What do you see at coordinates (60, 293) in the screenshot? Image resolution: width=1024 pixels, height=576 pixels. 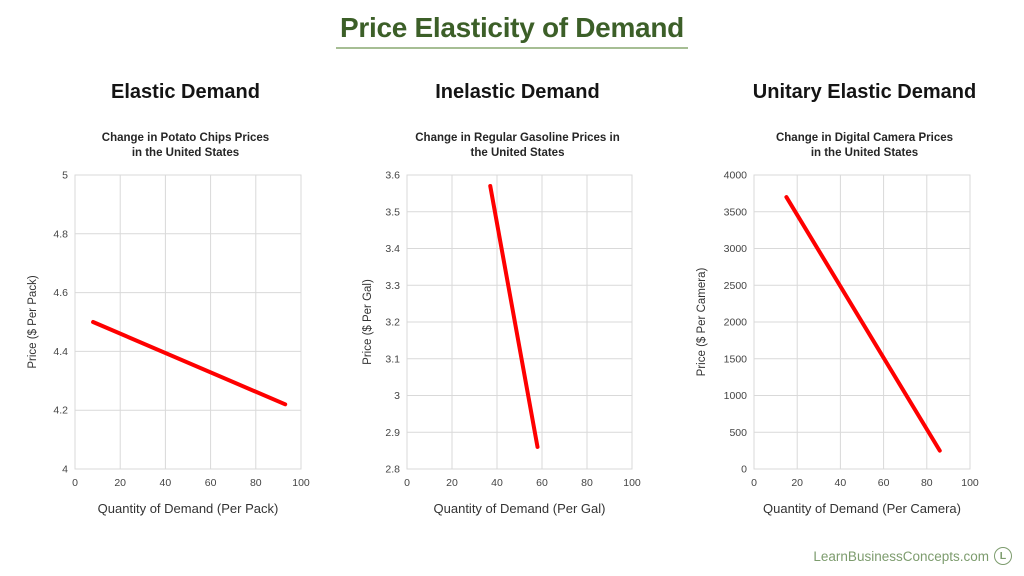 I see `y-tick-label: 4.6` at bounding box center [60, 293].